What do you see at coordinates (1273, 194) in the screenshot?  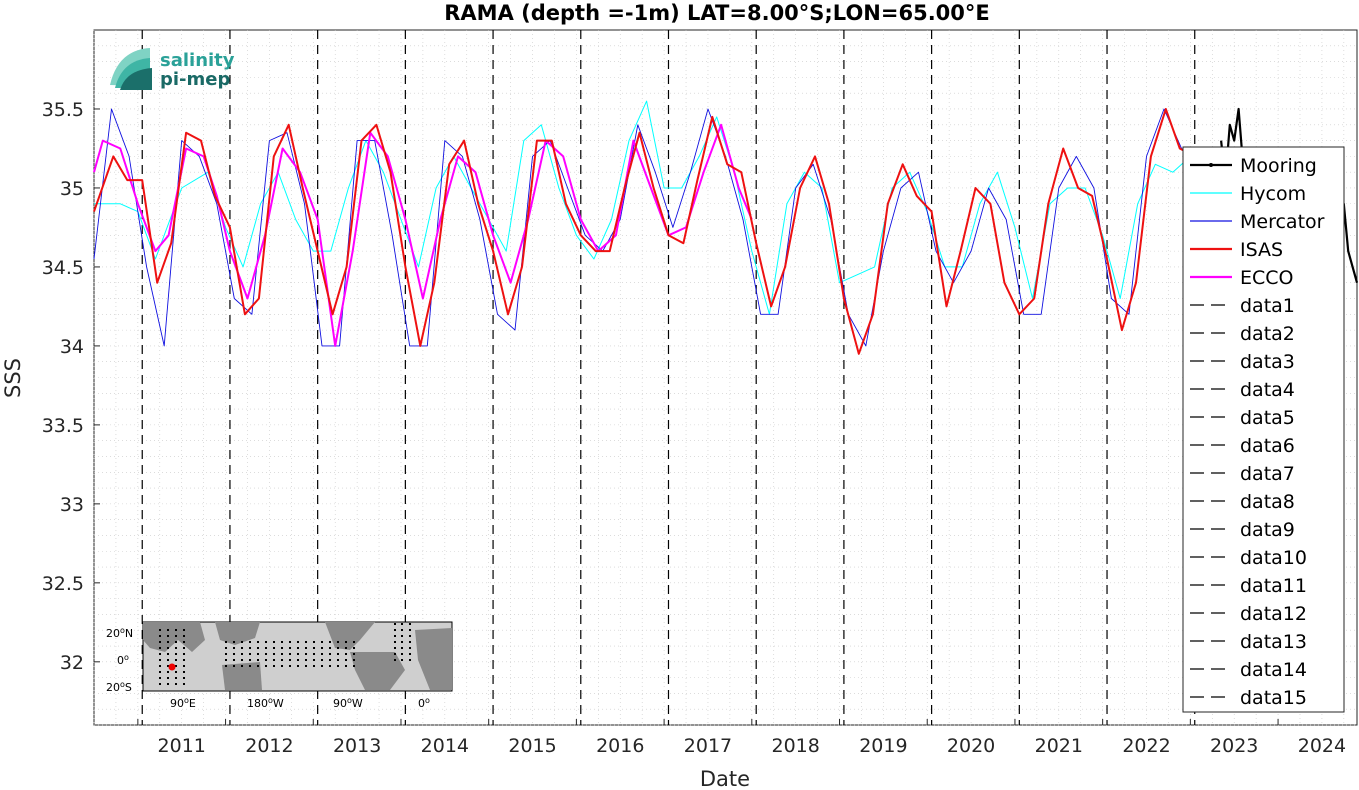 I see `legend-label: Hycom` at bounding box center [1273, 194].